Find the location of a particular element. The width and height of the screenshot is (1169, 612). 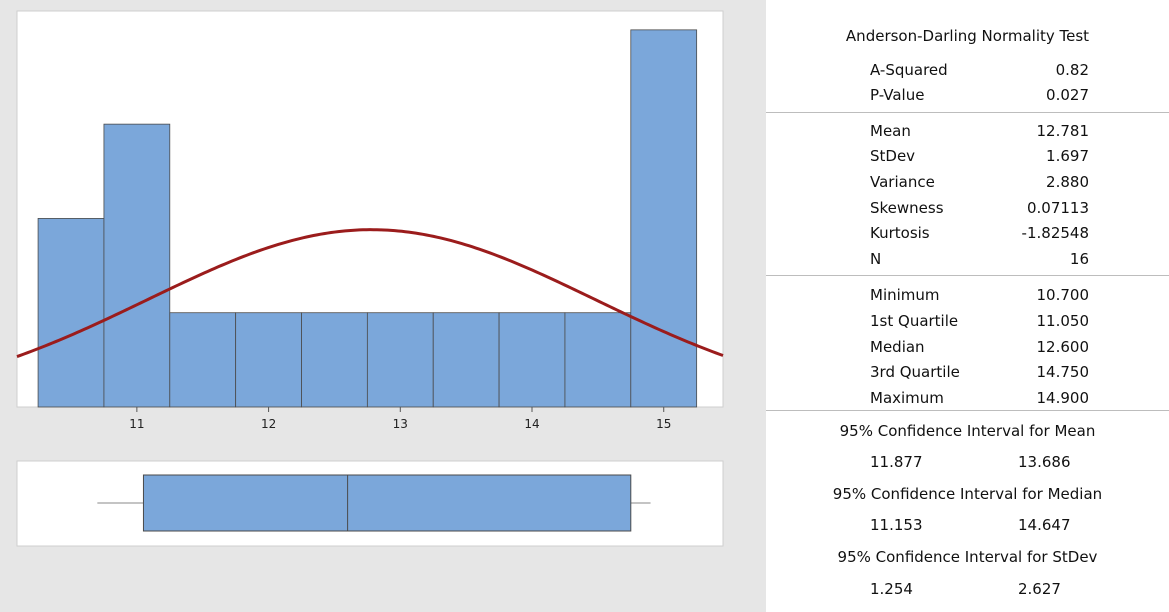

mean-label: Mean is located at coordinates (890, 131).